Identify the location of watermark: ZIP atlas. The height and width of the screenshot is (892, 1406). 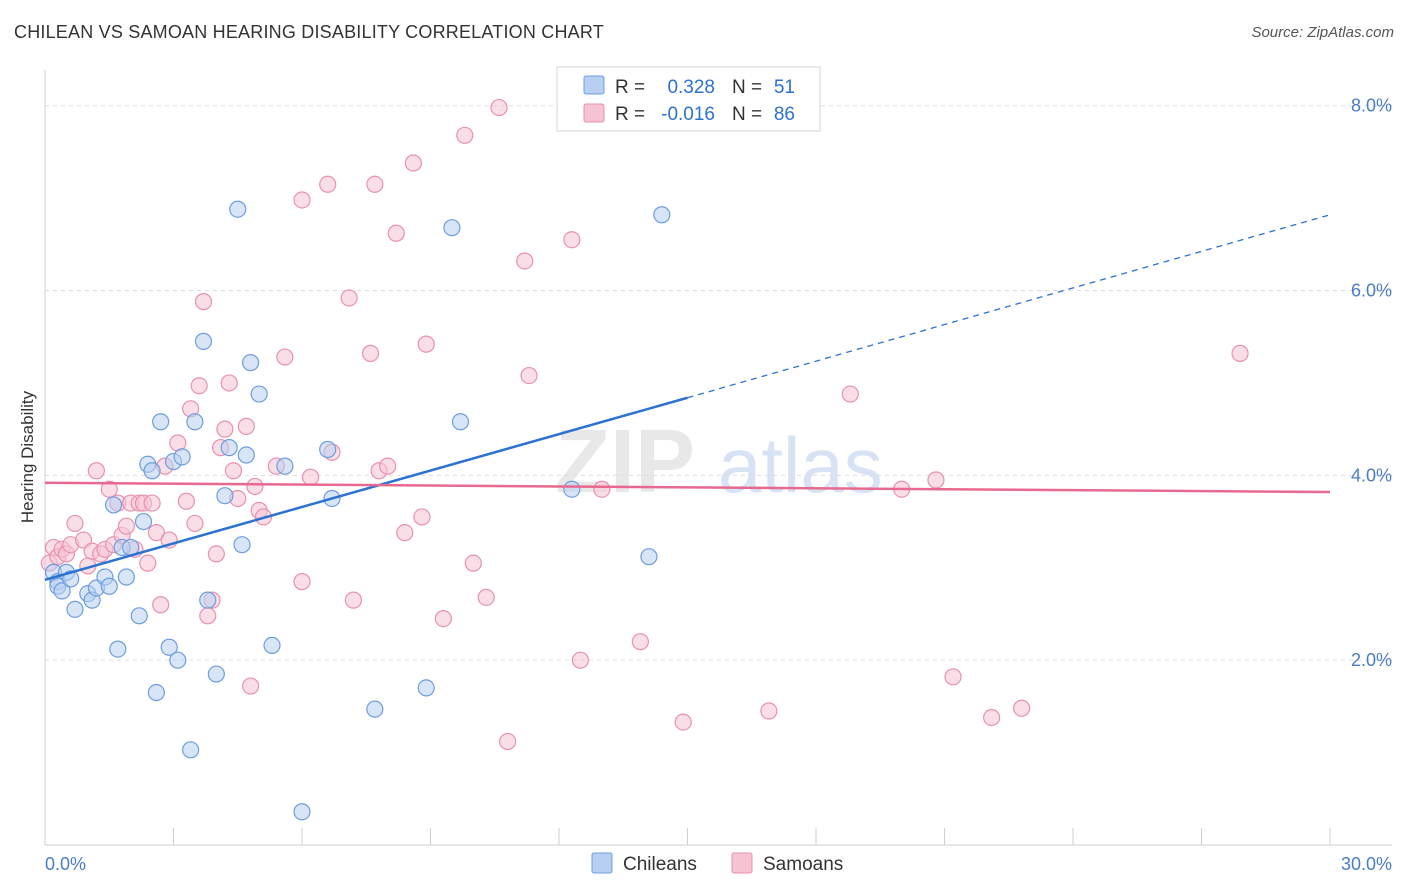
(719, 462).